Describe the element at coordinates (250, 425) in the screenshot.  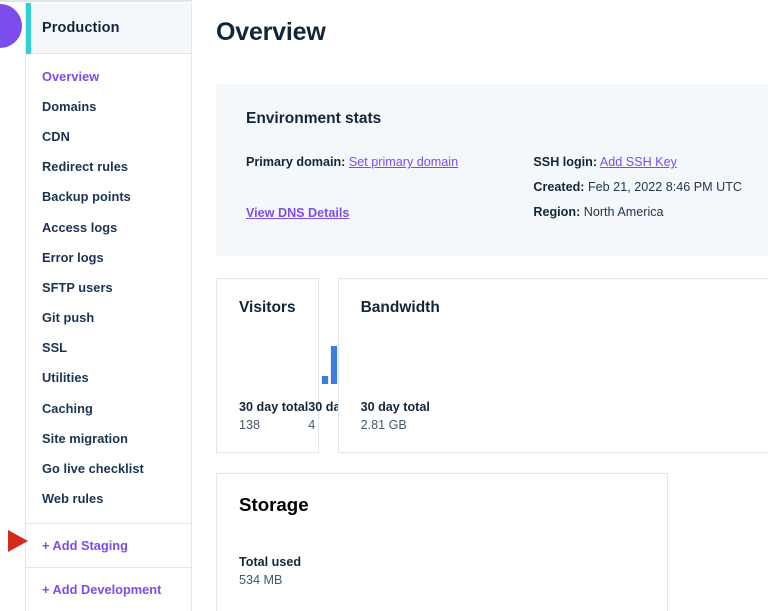
I see `visitors-total-value: 138` at that location.